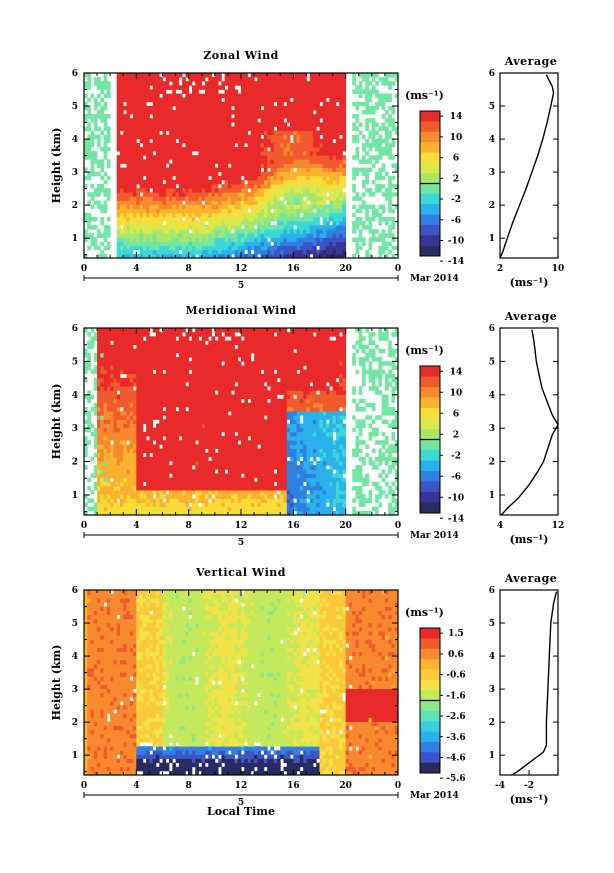 This screenshot has width=614, height=873. What do you see at coordinates (434, 536) in the screenshot?
I see `date-label: Mar 2014` at bounding box center [434, 536].